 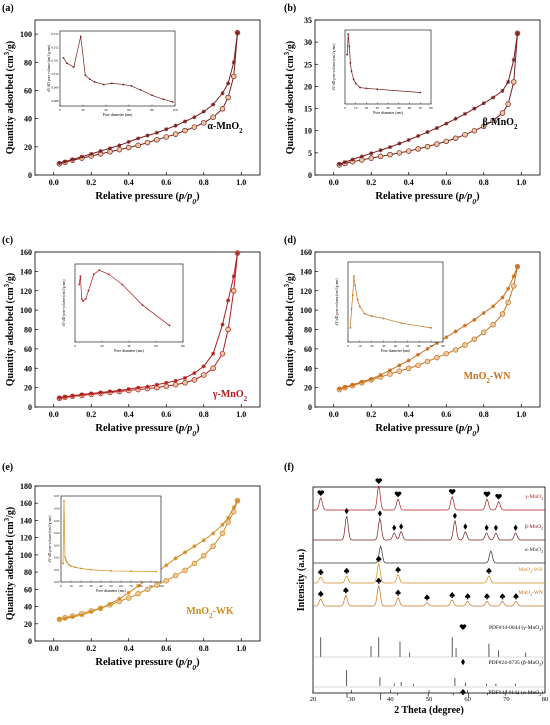 What do you see at coordinates (409, 414) in the screenshot?
I see `x-tick-label: 0.4` at bounding box center [409, 414].